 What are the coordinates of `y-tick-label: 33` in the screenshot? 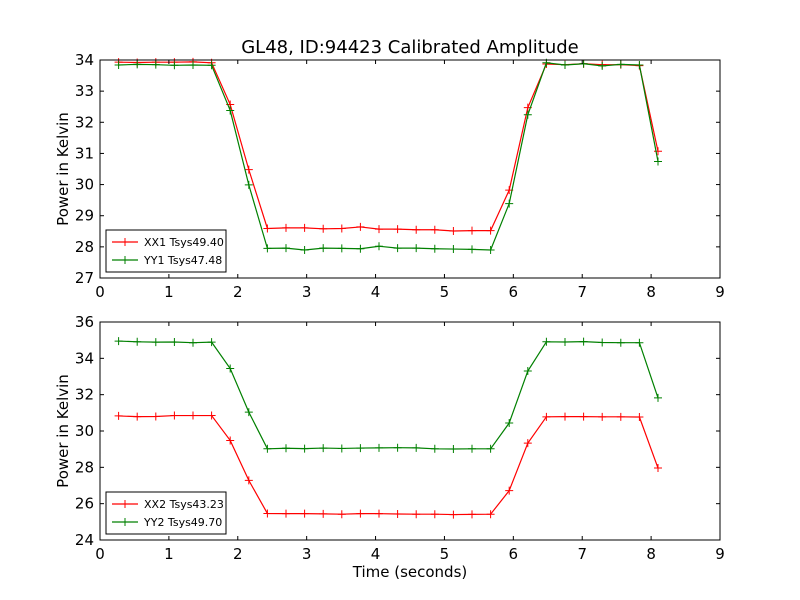 It's located at (84, 91).